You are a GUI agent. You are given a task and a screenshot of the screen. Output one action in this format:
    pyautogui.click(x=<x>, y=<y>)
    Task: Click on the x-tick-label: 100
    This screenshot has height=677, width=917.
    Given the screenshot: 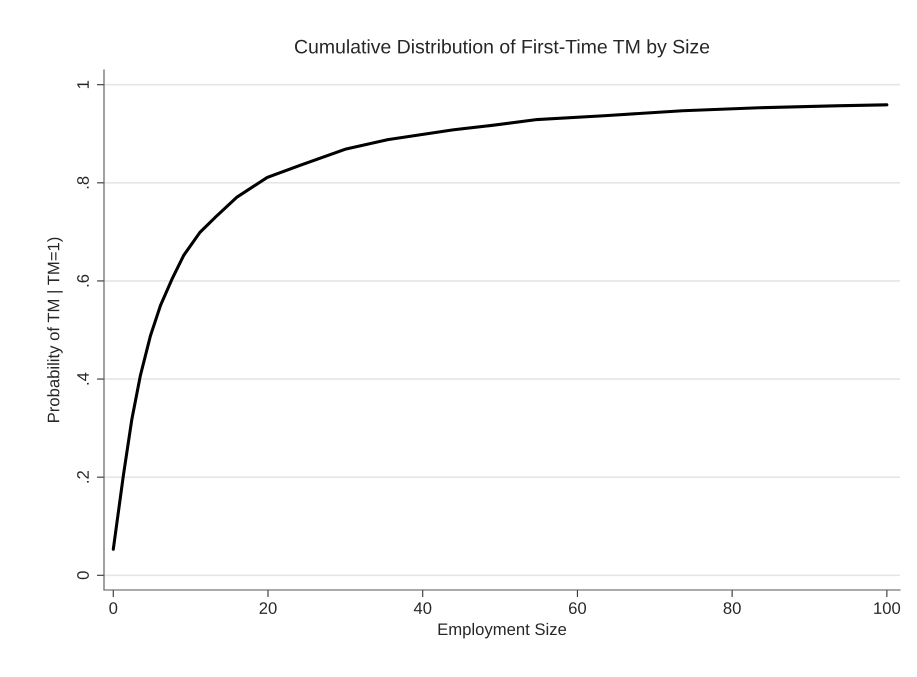 What is the action you would take?
    pyautogui.click(x=887, y=608)
    